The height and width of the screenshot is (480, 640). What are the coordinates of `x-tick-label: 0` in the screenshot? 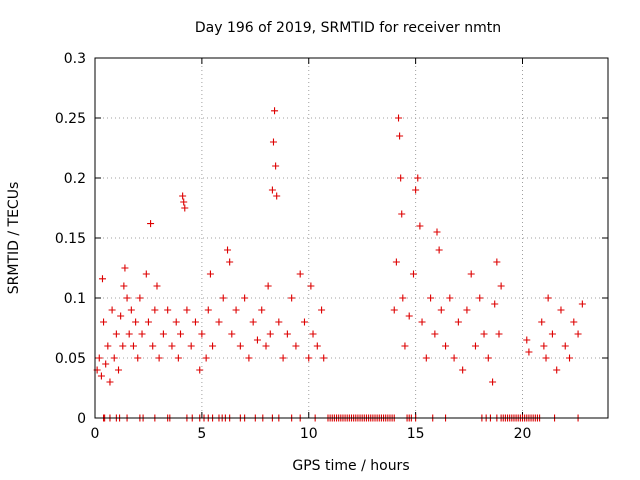 It's located at (95, 434).